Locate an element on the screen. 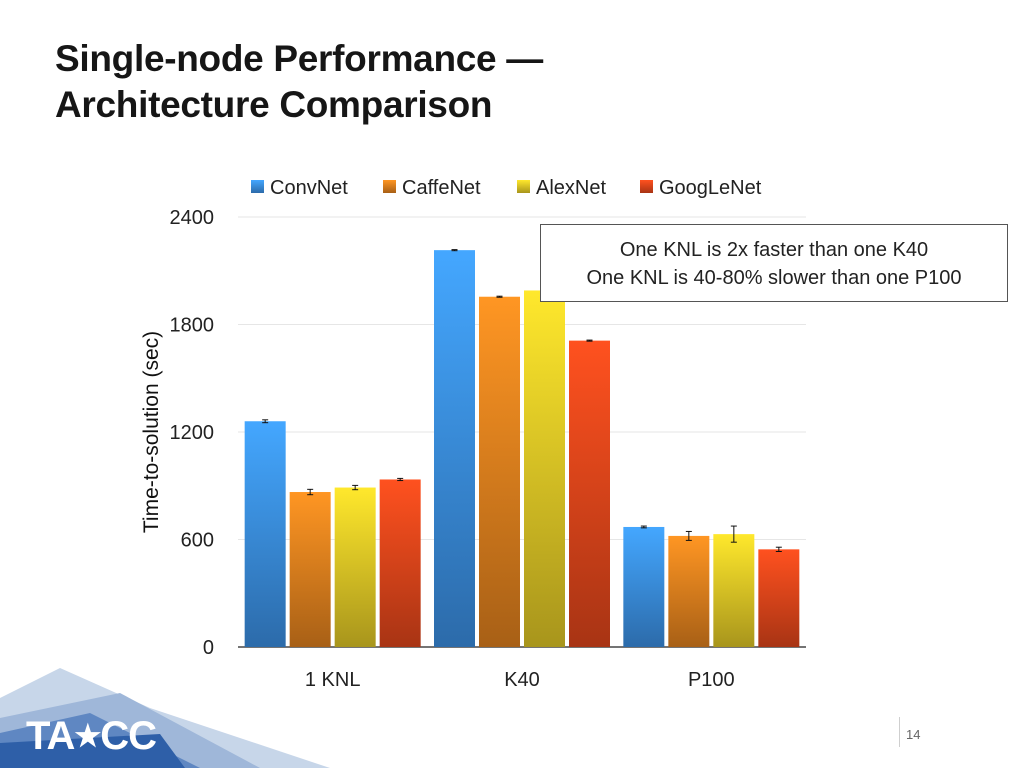  page-divider is located at coordinates (899, 732).